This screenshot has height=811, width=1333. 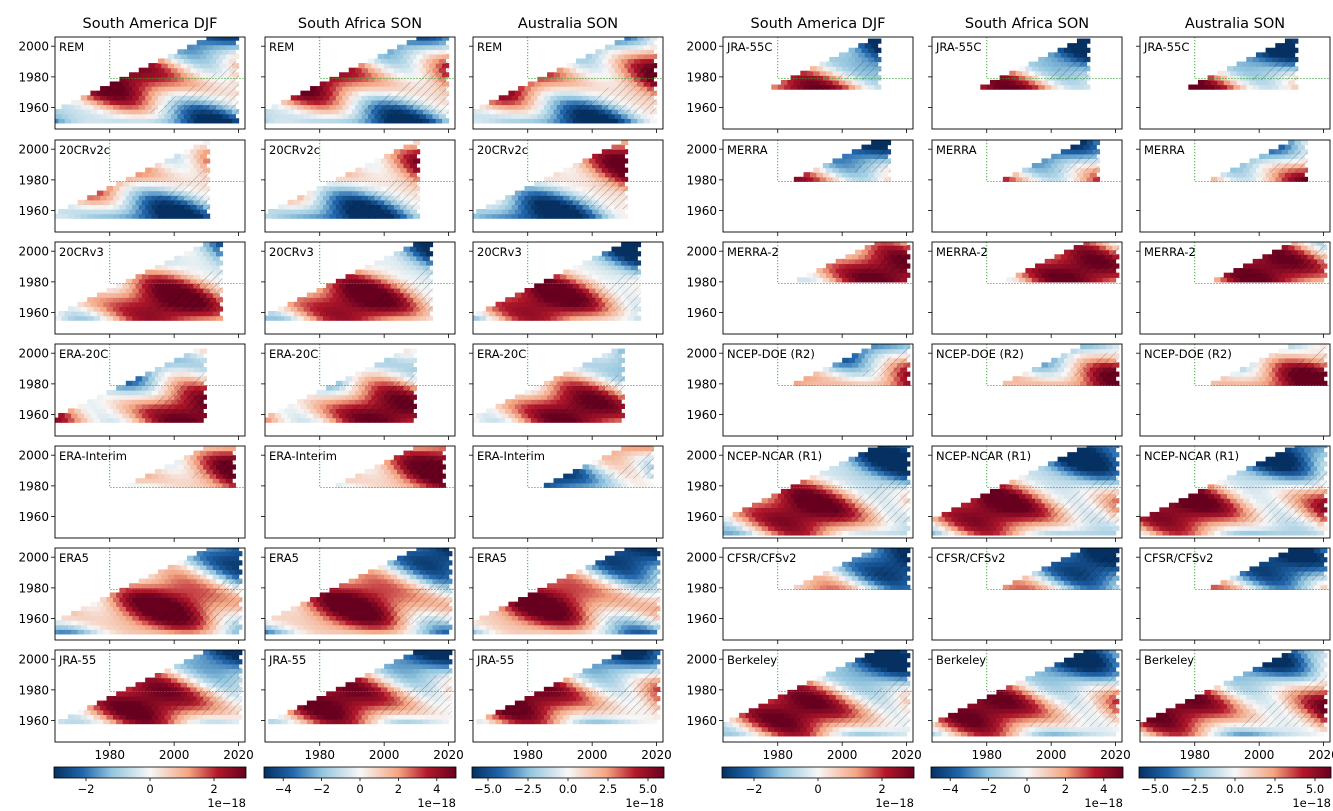 What do you see at coordinates (81, 252) in the screenshot?
I see `dataset-label: 20CRv3` at bounding box center [81, 252].